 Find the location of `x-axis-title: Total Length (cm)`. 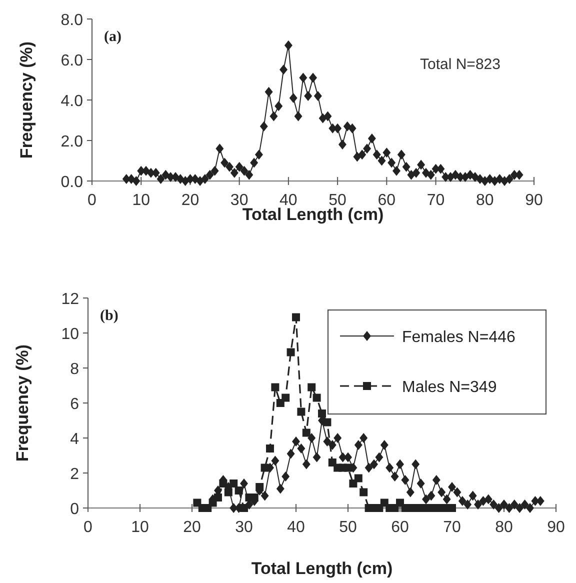

x-axis-title: Total Length (cm) is located at coordinates (322, 568).